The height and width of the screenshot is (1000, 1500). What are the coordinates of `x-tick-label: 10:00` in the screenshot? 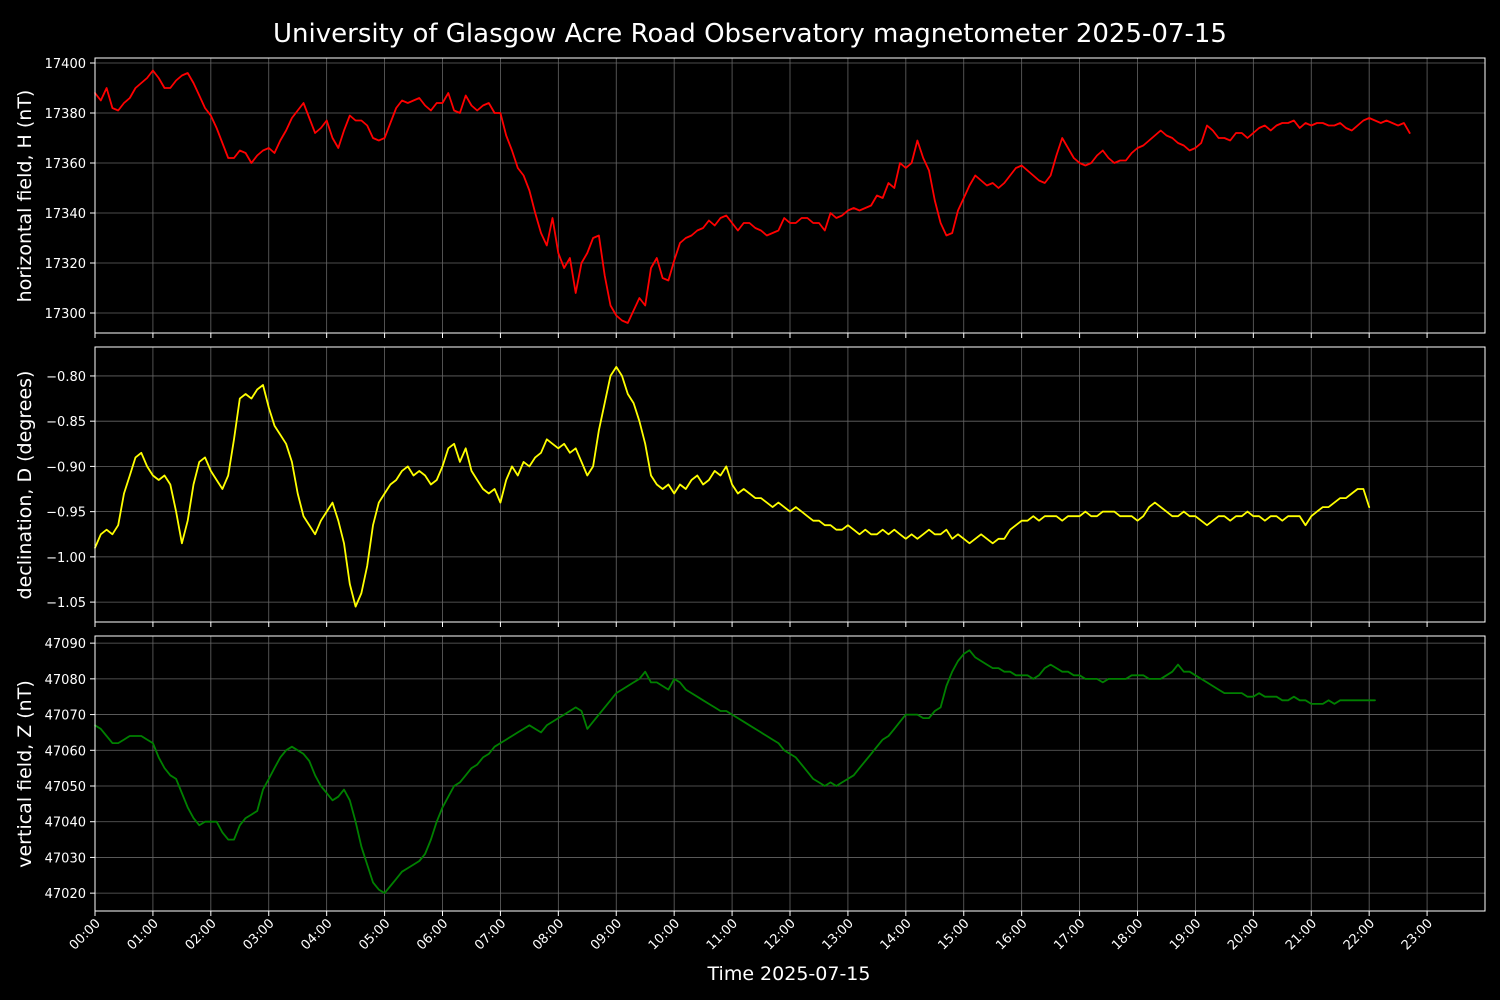 It's located at (664, 934).